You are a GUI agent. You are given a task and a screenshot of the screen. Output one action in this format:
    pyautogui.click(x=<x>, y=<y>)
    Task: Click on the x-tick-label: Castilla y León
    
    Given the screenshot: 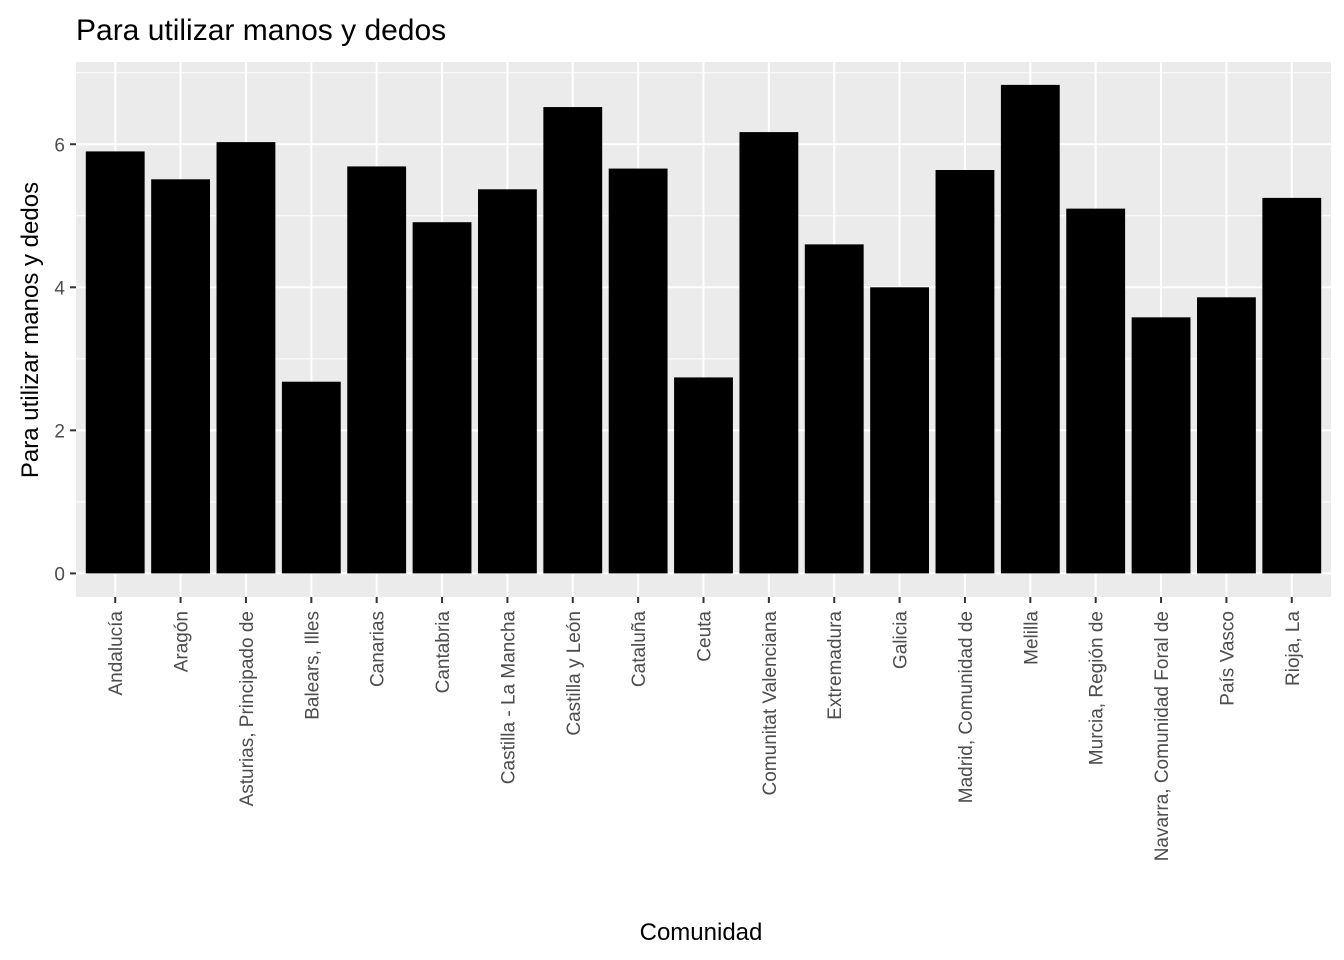 What is the action you would take?
    pyautogui.click(x=574, y=673)
    